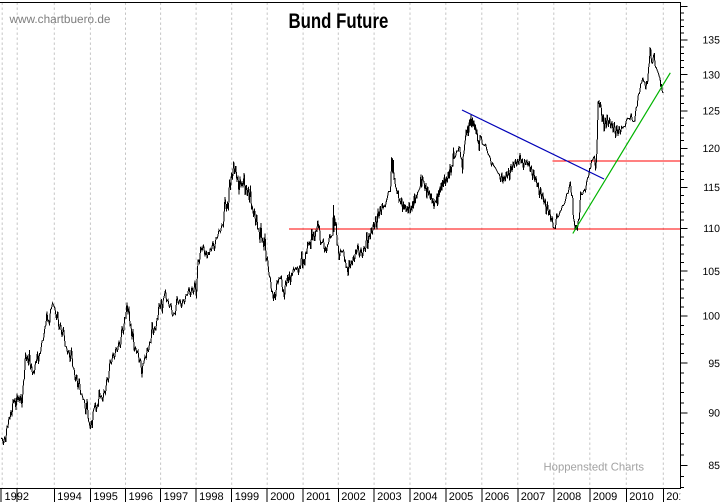 The image size is (723, 502). Describe the element at coordinates (711, 149) in the screenshot. I see `svg-text: 120` at that location.